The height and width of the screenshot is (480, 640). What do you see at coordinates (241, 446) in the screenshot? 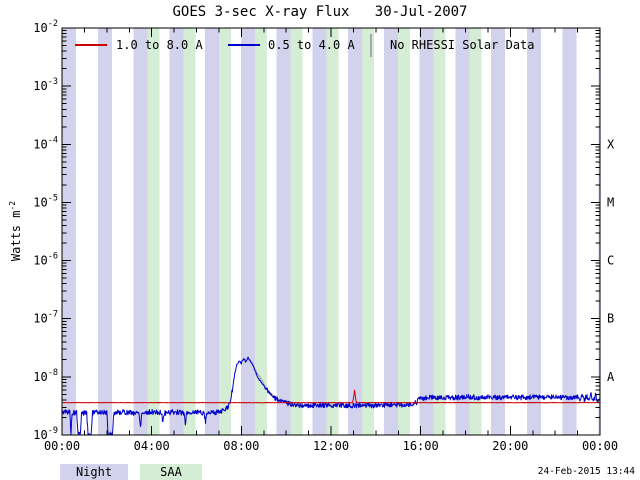
I see `x-tick-label: 08:00` at bounding box center [241, 446].